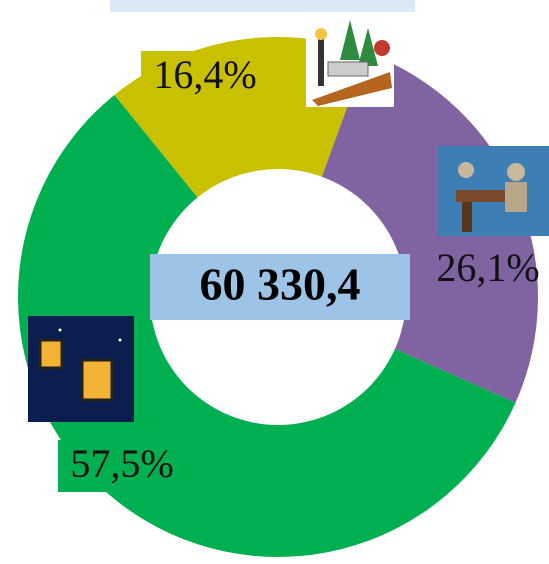 Image resolution: width=549 pixels, height=564 pixels. Describe the element at coordinates (350, 59) in the screenshot. I see `park-icon` at that location.